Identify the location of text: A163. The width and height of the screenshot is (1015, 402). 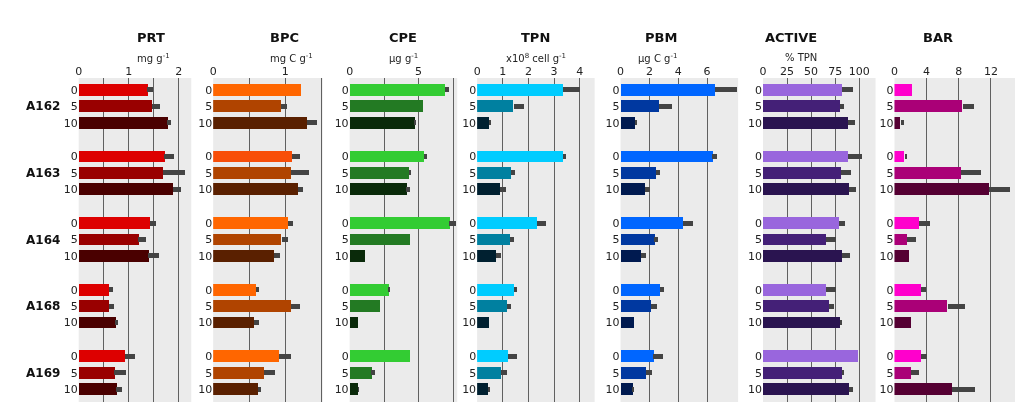
(43, 173).